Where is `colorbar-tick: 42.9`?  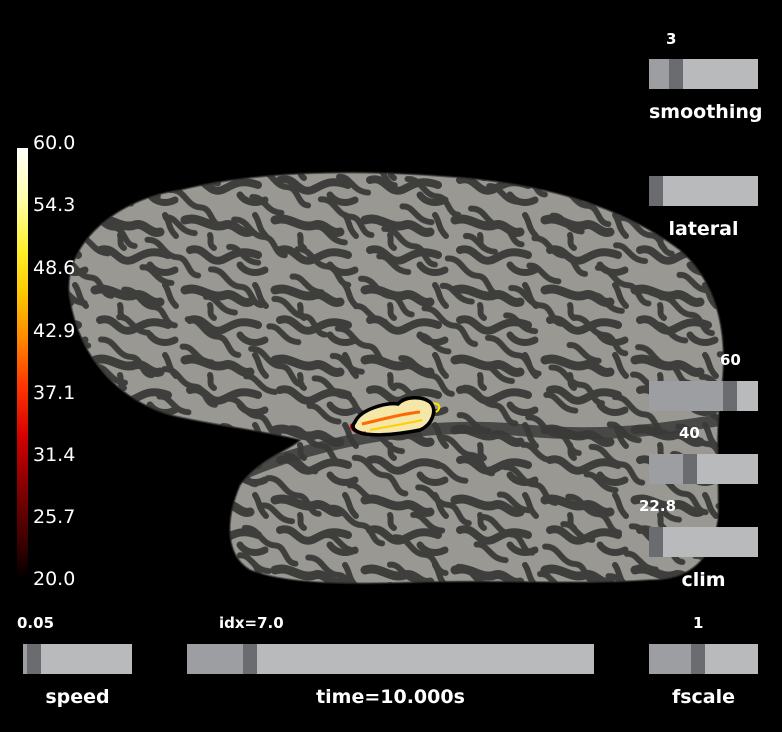
colorbar-tick: 42.9 is located at coordinates (54, 331).